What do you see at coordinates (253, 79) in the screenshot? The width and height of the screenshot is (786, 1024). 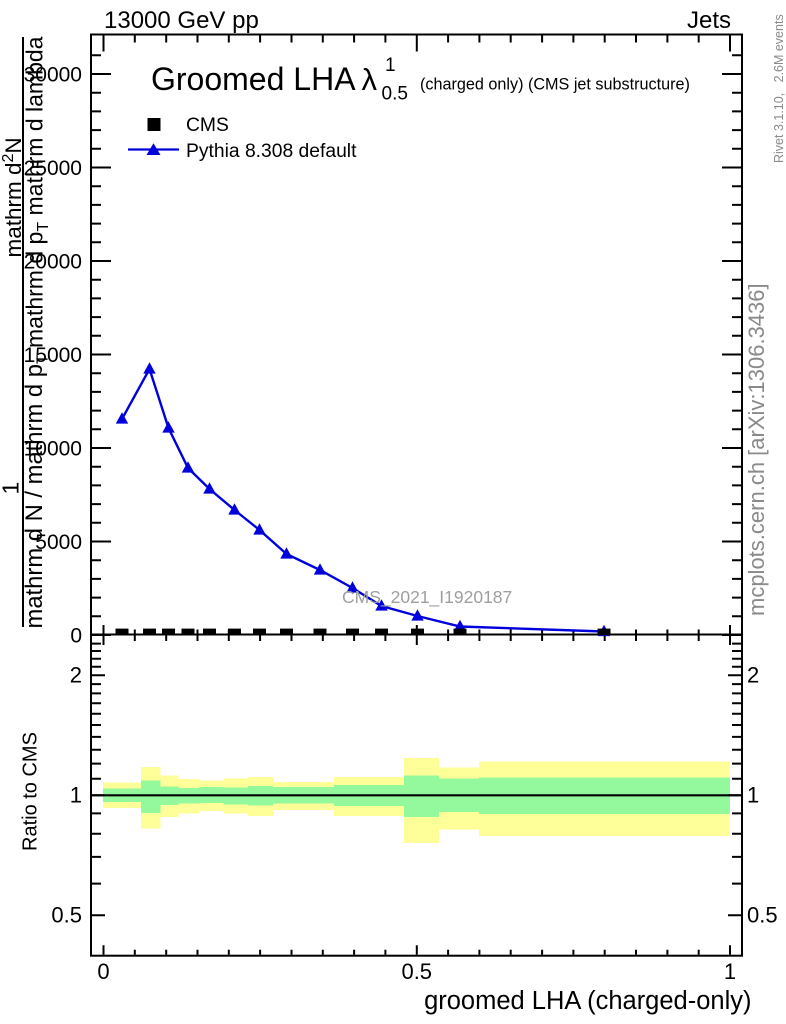 I see `svg-text: Groomed LHA` at bounding box center [253, 79].